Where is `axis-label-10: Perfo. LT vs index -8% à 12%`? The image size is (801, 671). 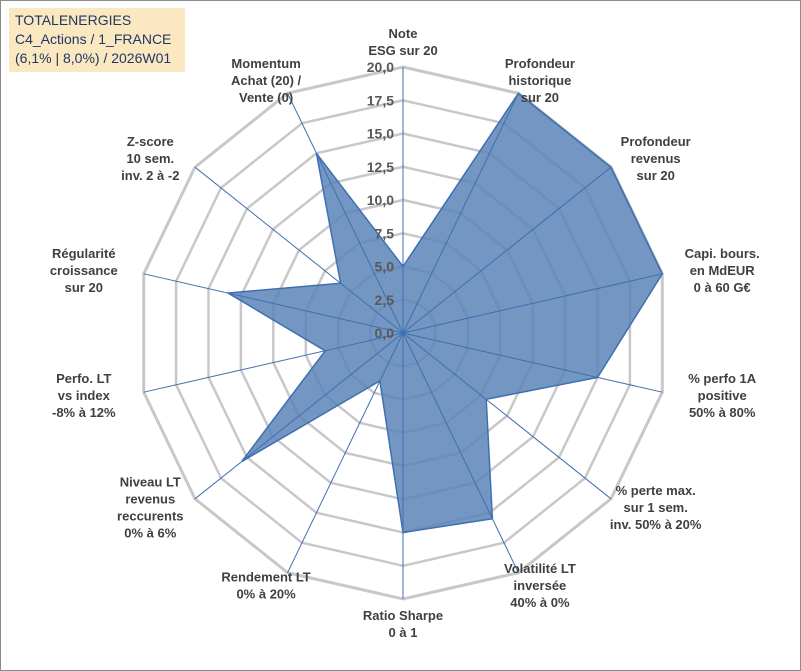 axis-label-10: Perfo. LT vs index -8% à 12% is located at coordinates (84, 395).